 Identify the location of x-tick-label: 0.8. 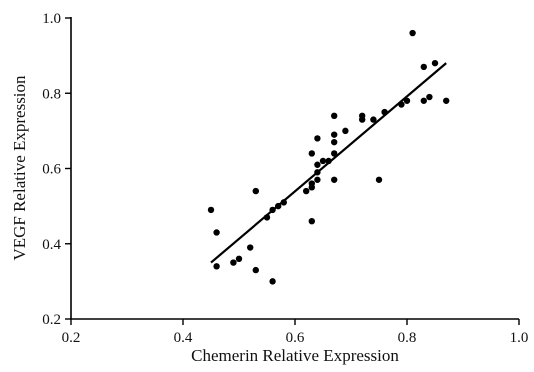
(407, 338).